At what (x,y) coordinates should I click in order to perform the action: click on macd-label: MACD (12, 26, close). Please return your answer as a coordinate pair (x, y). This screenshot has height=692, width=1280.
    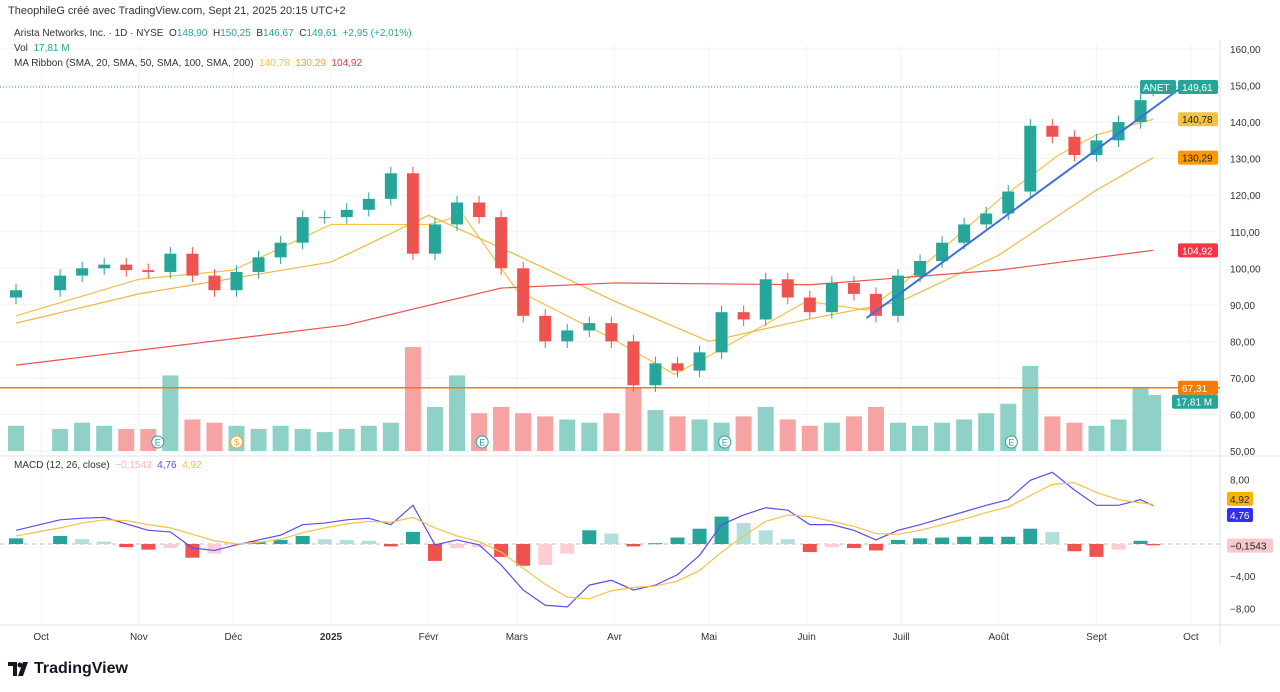
    Looking at the image, I should click on (62, 465).